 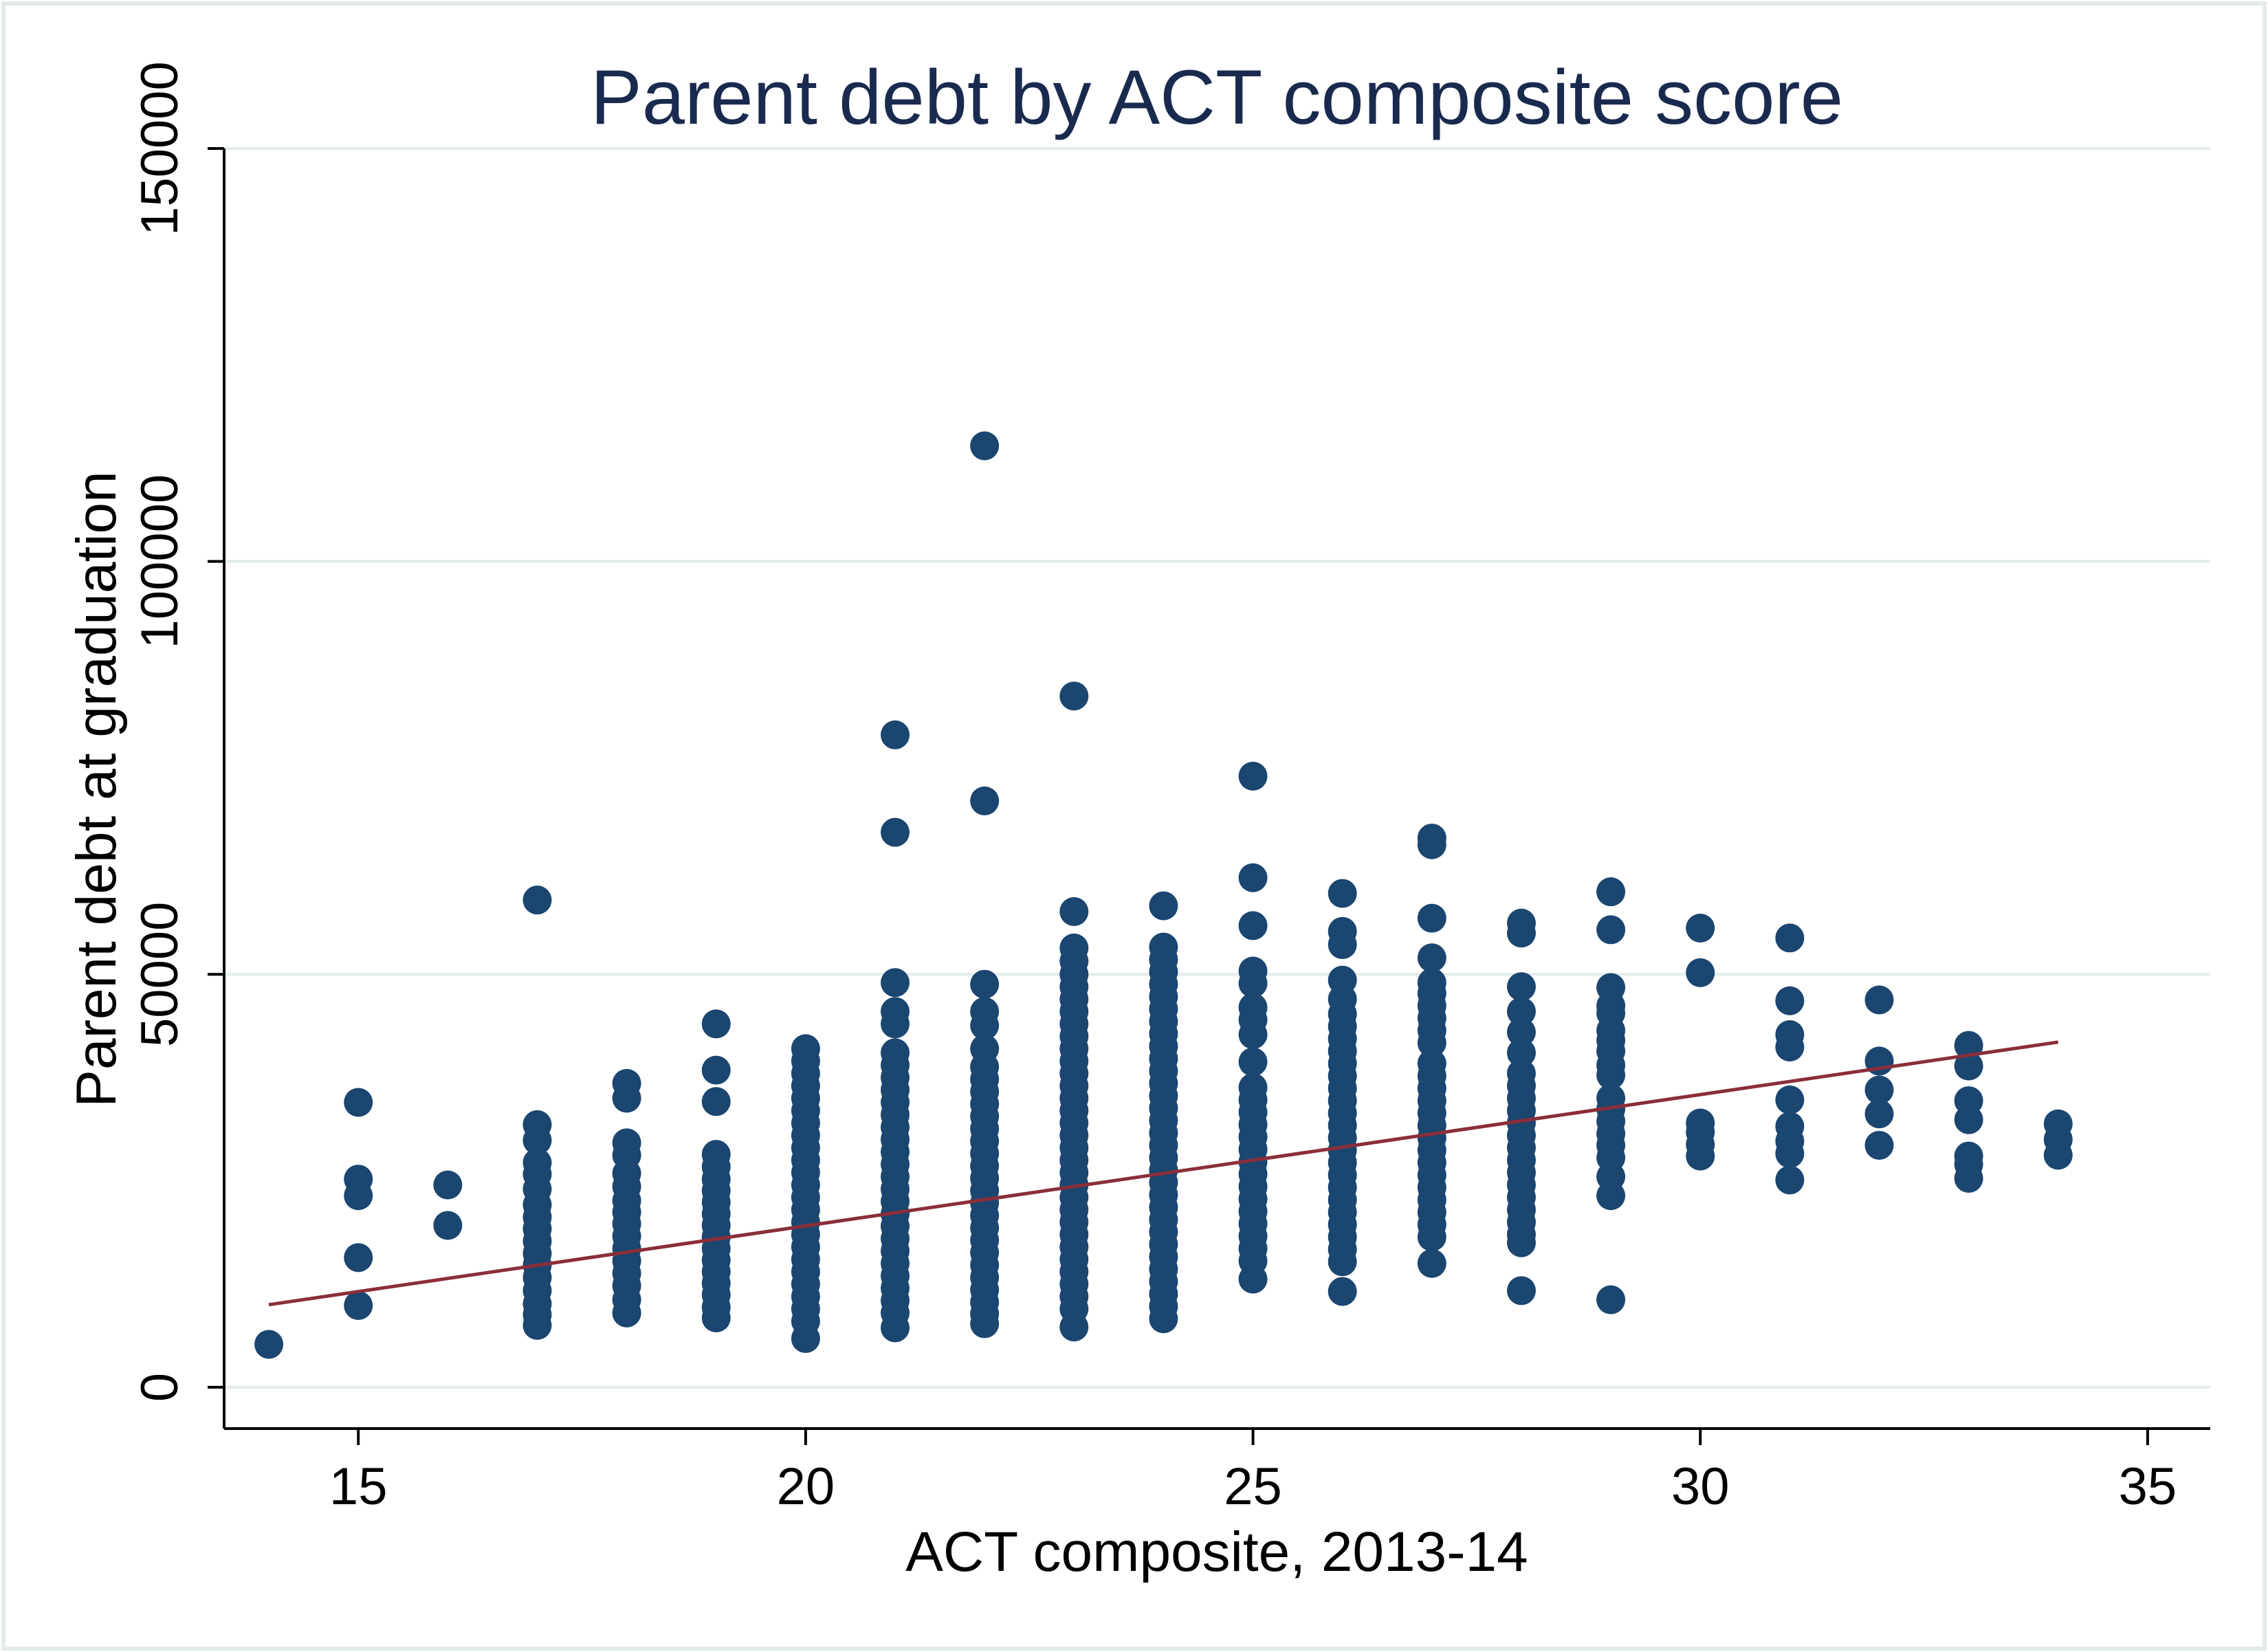 I want to click on y-tick-label: 50000, so click(x=160, y=974).